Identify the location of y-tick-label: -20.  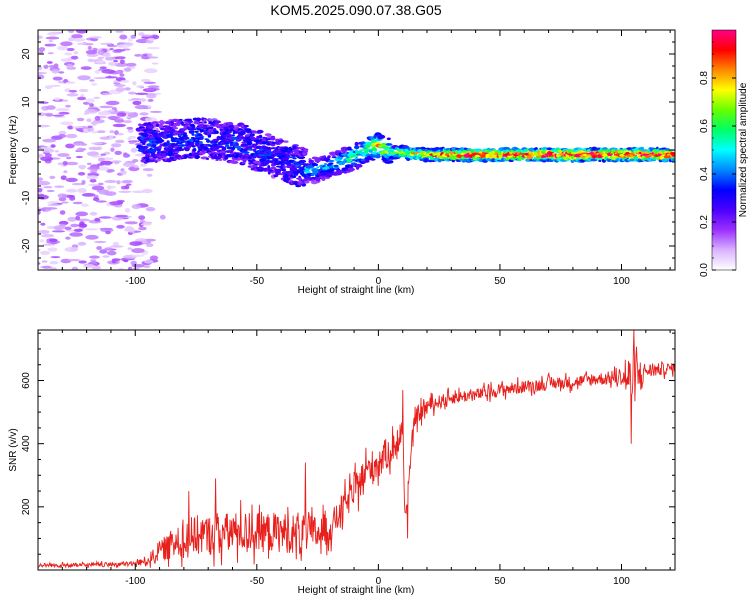
(26, 245).